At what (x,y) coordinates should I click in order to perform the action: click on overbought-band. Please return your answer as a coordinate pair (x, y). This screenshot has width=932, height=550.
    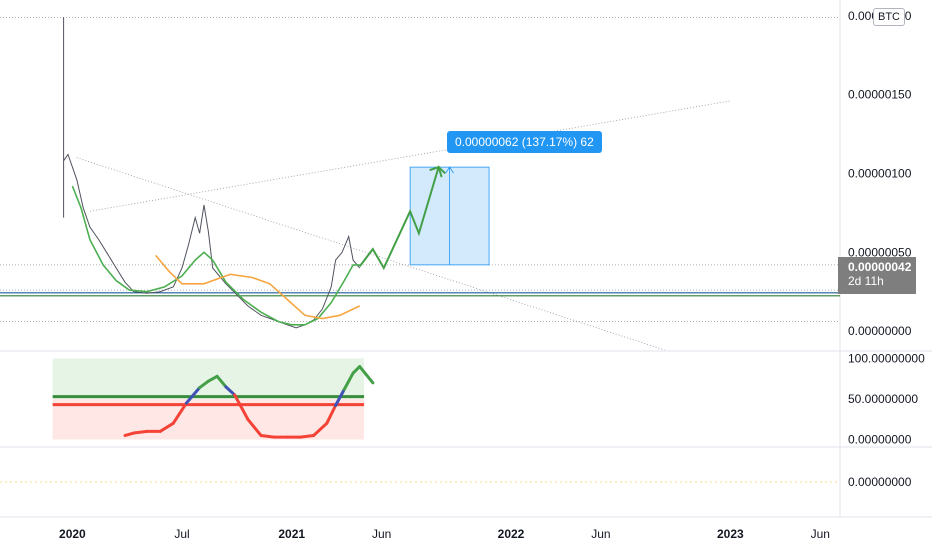
    Looking at the image, I should click on (208, 378).